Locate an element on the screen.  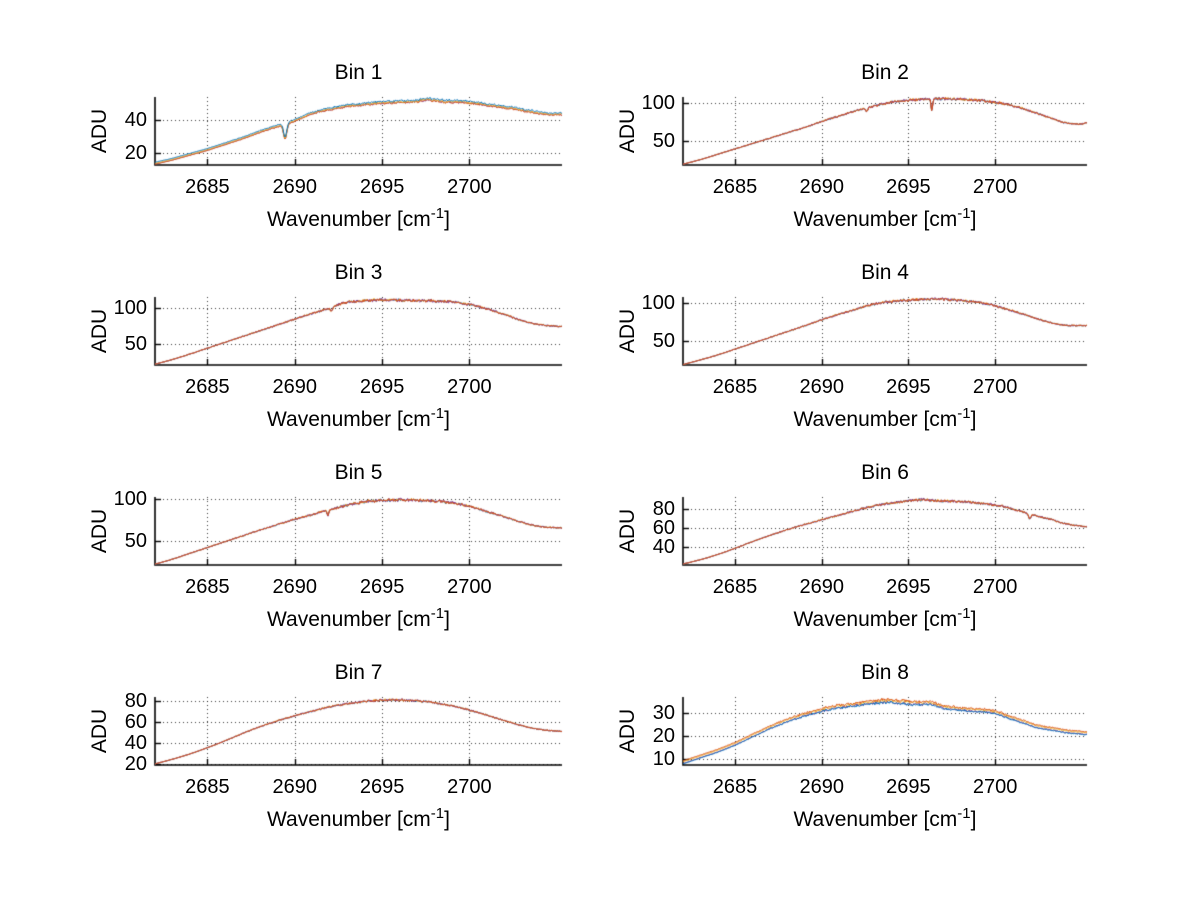
y-tick-label: 10 is located at coordinates (663, 759).